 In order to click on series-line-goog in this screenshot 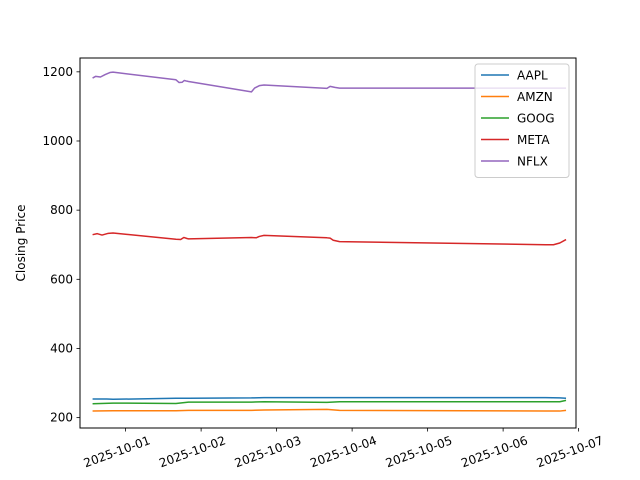, I will do `click(329, 402)`.